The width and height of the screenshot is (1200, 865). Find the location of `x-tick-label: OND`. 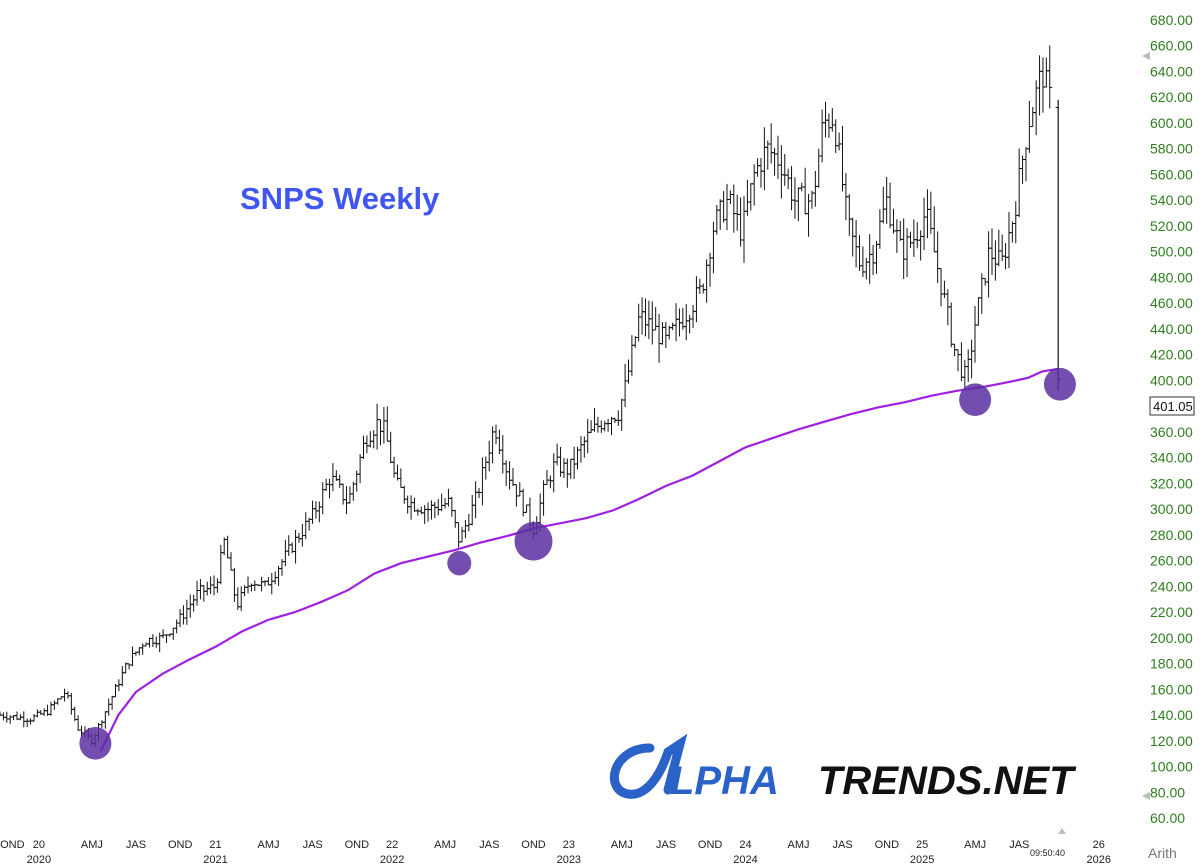

x-tick-label: OND is located at coordinates (710, 845).